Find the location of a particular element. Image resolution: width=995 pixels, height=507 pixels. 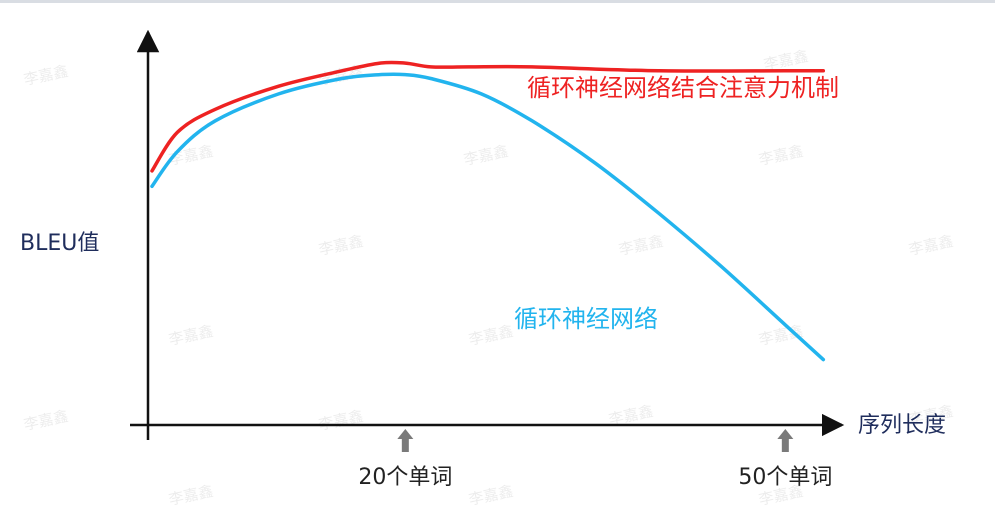

x-tick-label-2: 50个单词 is located at coordinates (785, 477).